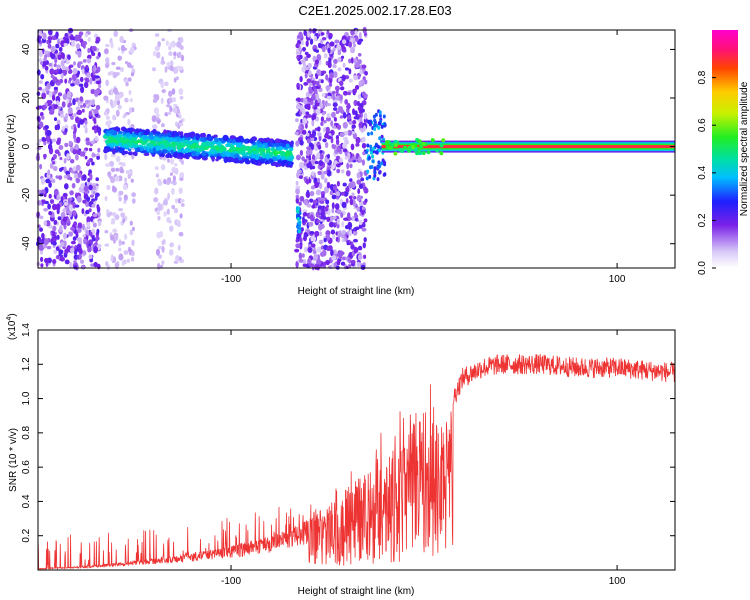  Describe the element at coordinates (702, 172) in the screenshot. I see `colorbar-tick-label: 0.4` at that location.